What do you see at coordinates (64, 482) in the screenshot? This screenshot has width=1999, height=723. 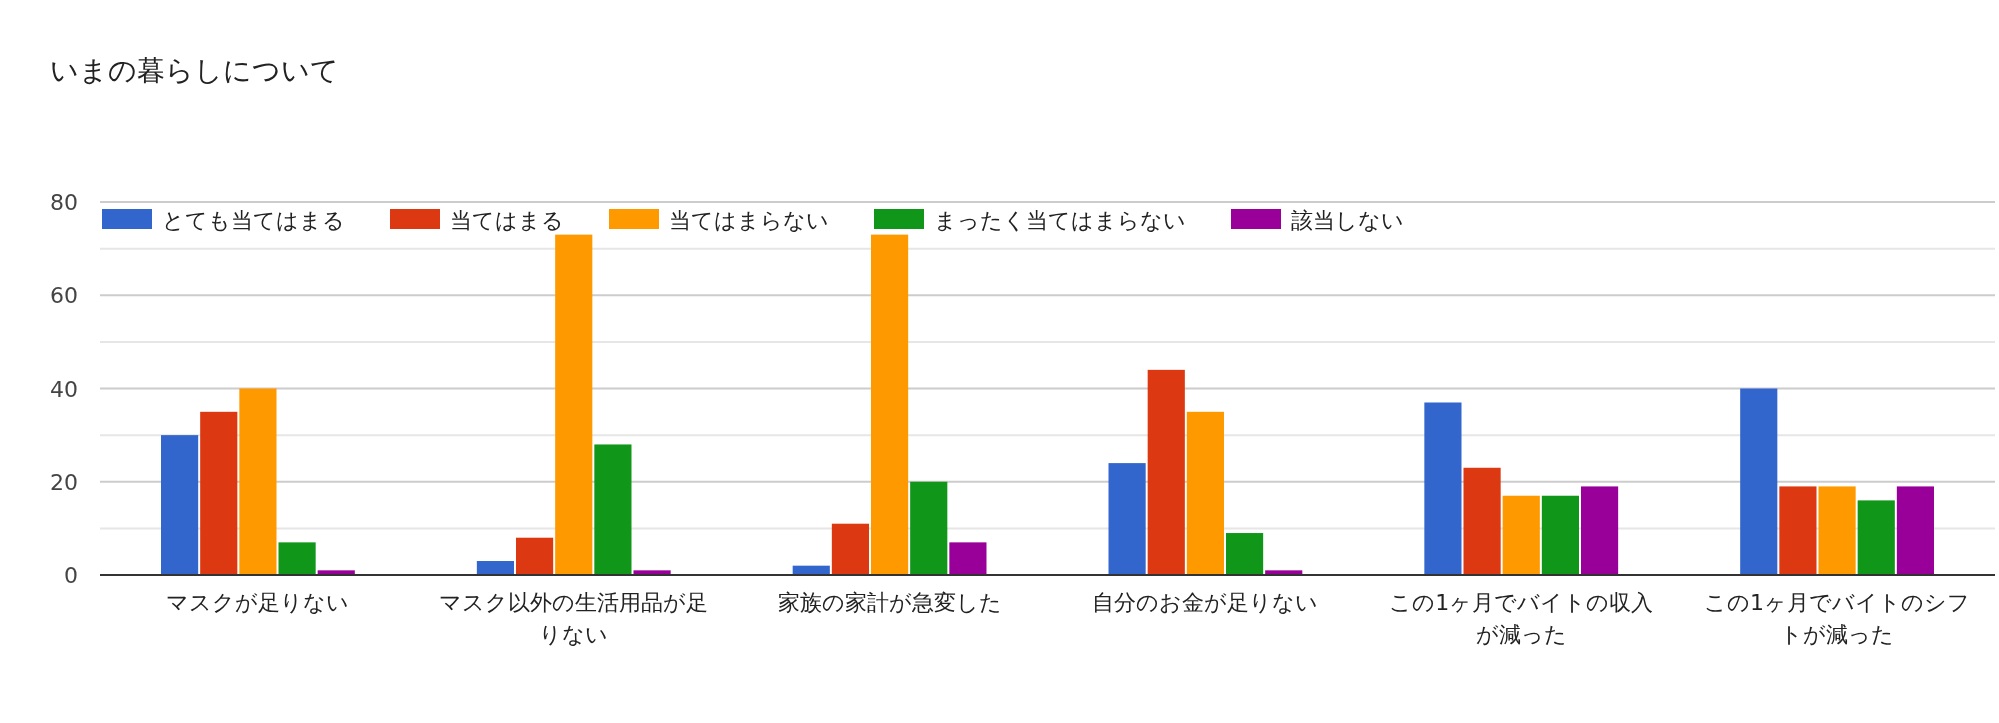 I see `y-tick-label: 20` at bounding box center [64, 482].